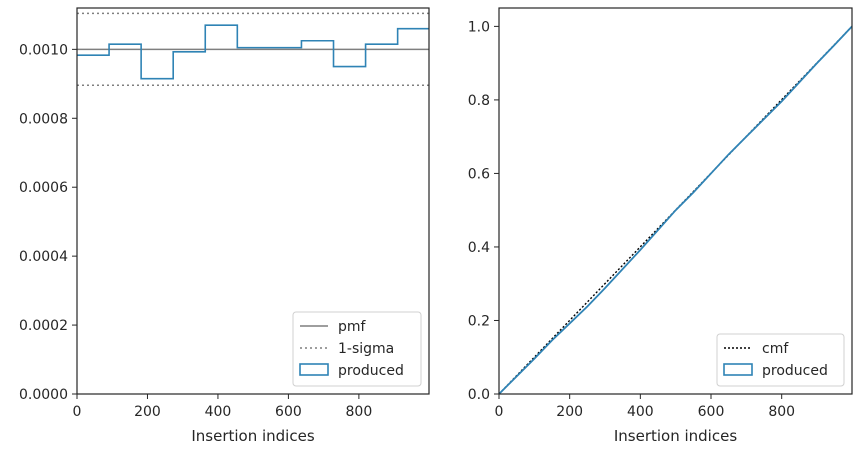  I want to click on y-tick-label: 0.4, so click(479, 248).